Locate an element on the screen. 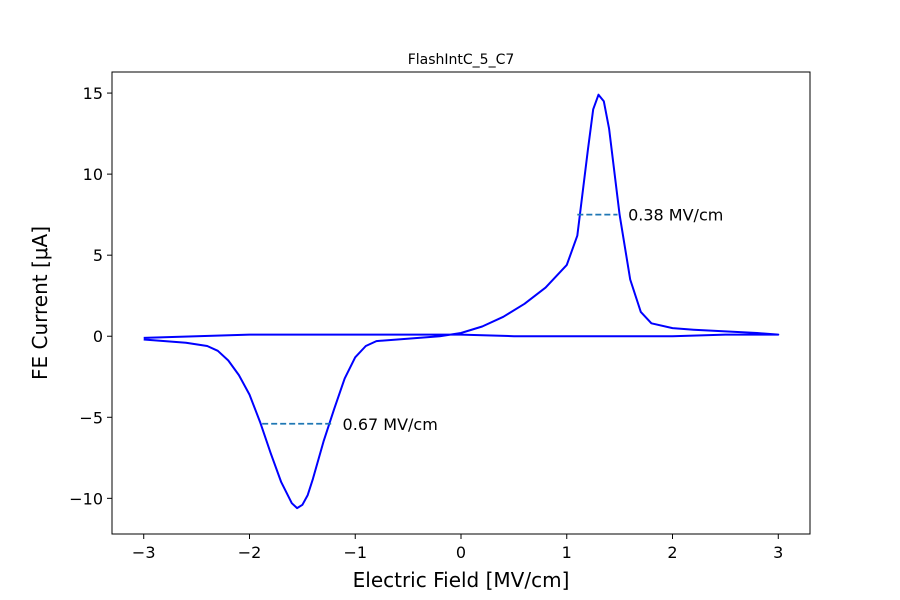 This screenshot has width=900, height=600. x-tick-label: 3 is located at coordinates (778, 552).